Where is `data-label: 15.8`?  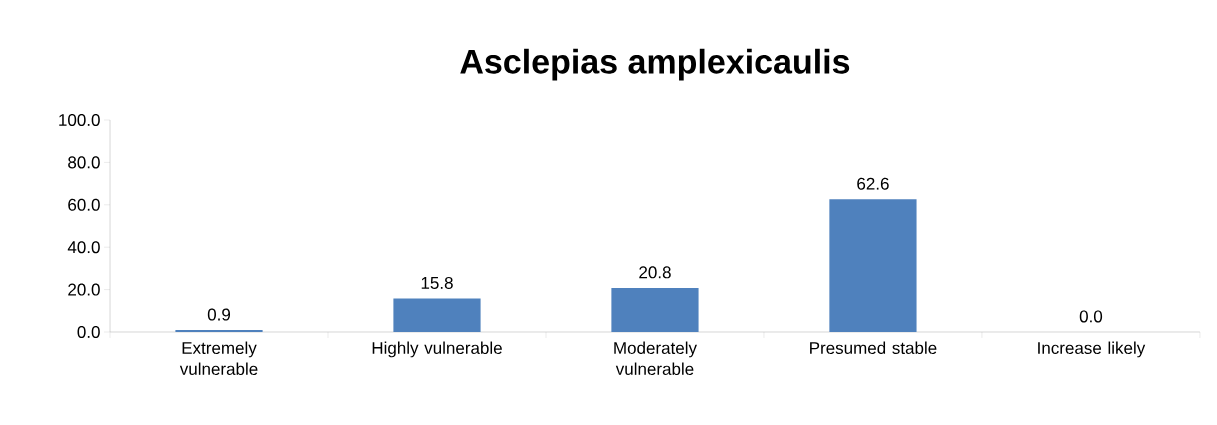
data-label: 15.8 is located at coordinates (437, 282).